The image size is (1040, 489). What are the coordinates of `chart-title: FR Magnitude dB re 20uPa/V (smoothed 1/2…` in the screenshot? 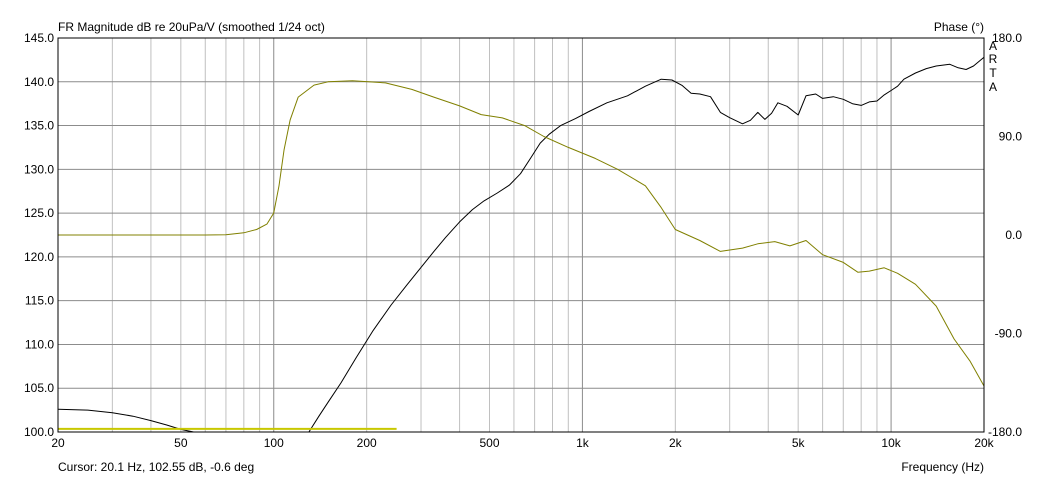 It's located at (191, 27).